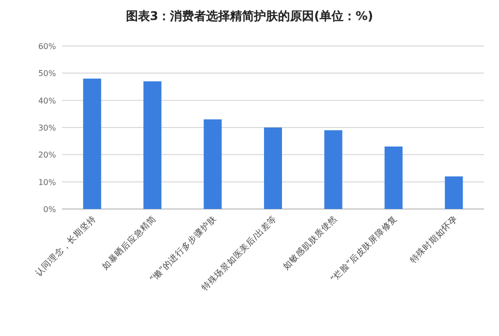 The height and width of the screenshot is (336, 499). I want to click on y-tick-label: 0%, so click(49, 209).